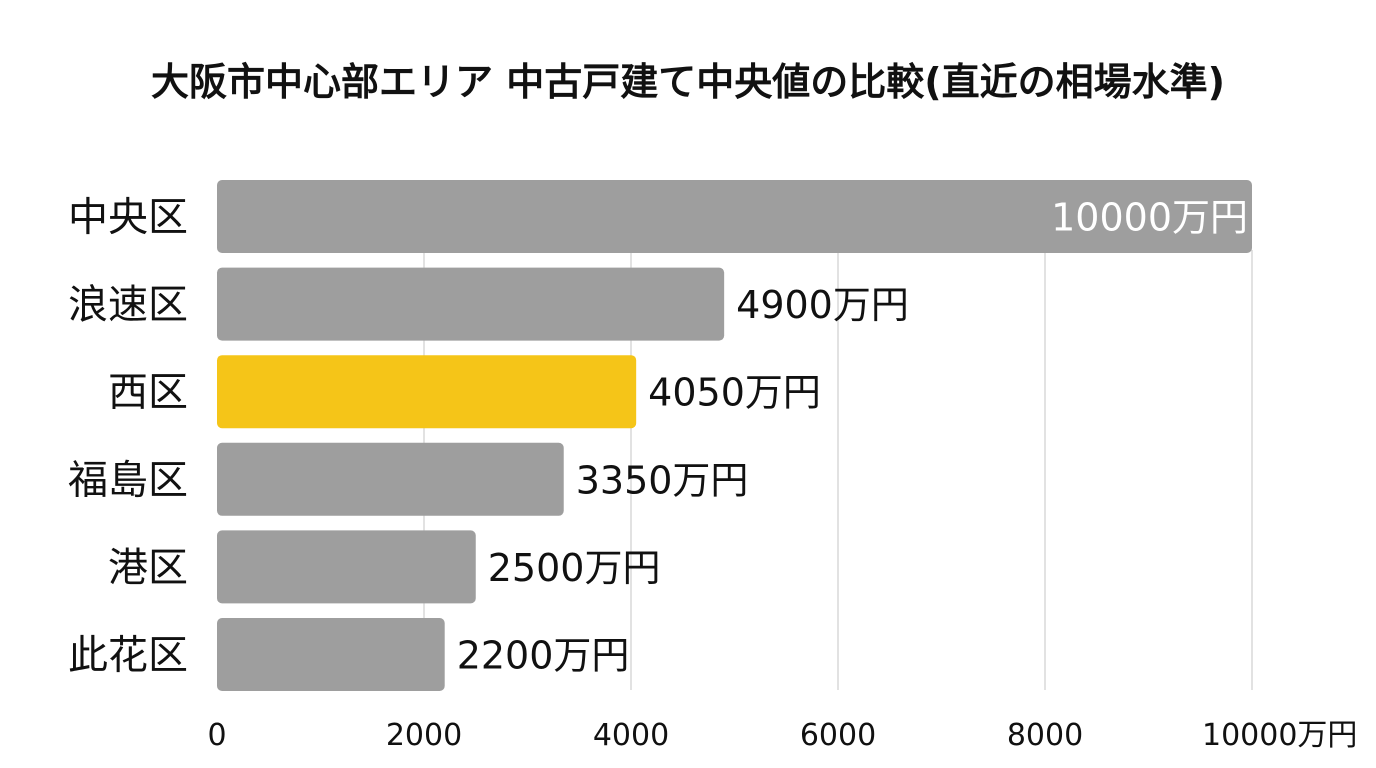 The height and width of the screenshot is (768, 1376). Describe the element at coordinates (148, 568) in the screenshot. I see `category-label: 港区` at that location.